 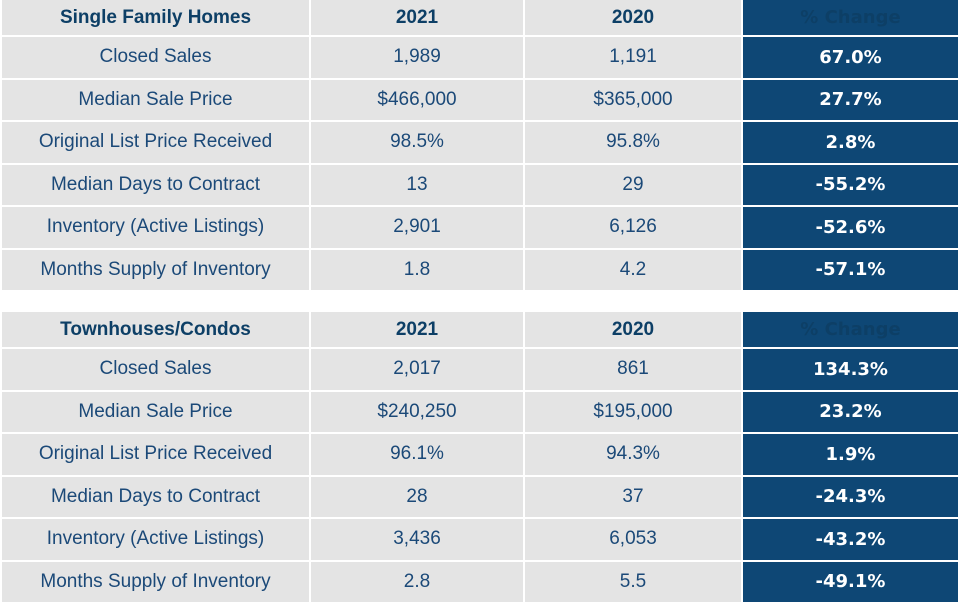 What do you see at coordinates (850, 142) in the screenshot?
I see `percent-change-cell: 2.8%` at bounding box center [850, 142].